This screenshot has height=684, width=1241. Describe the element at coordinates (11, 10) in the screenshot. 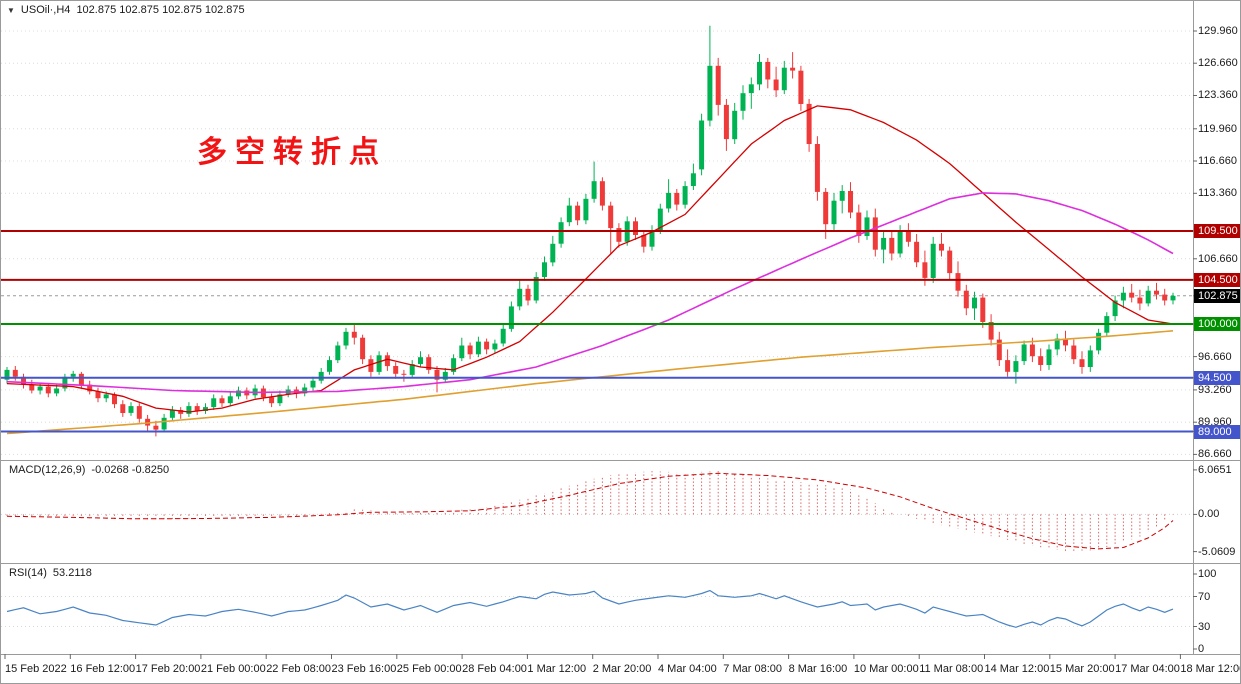

I see `collapse-arrow-icon: ▼` at that location.